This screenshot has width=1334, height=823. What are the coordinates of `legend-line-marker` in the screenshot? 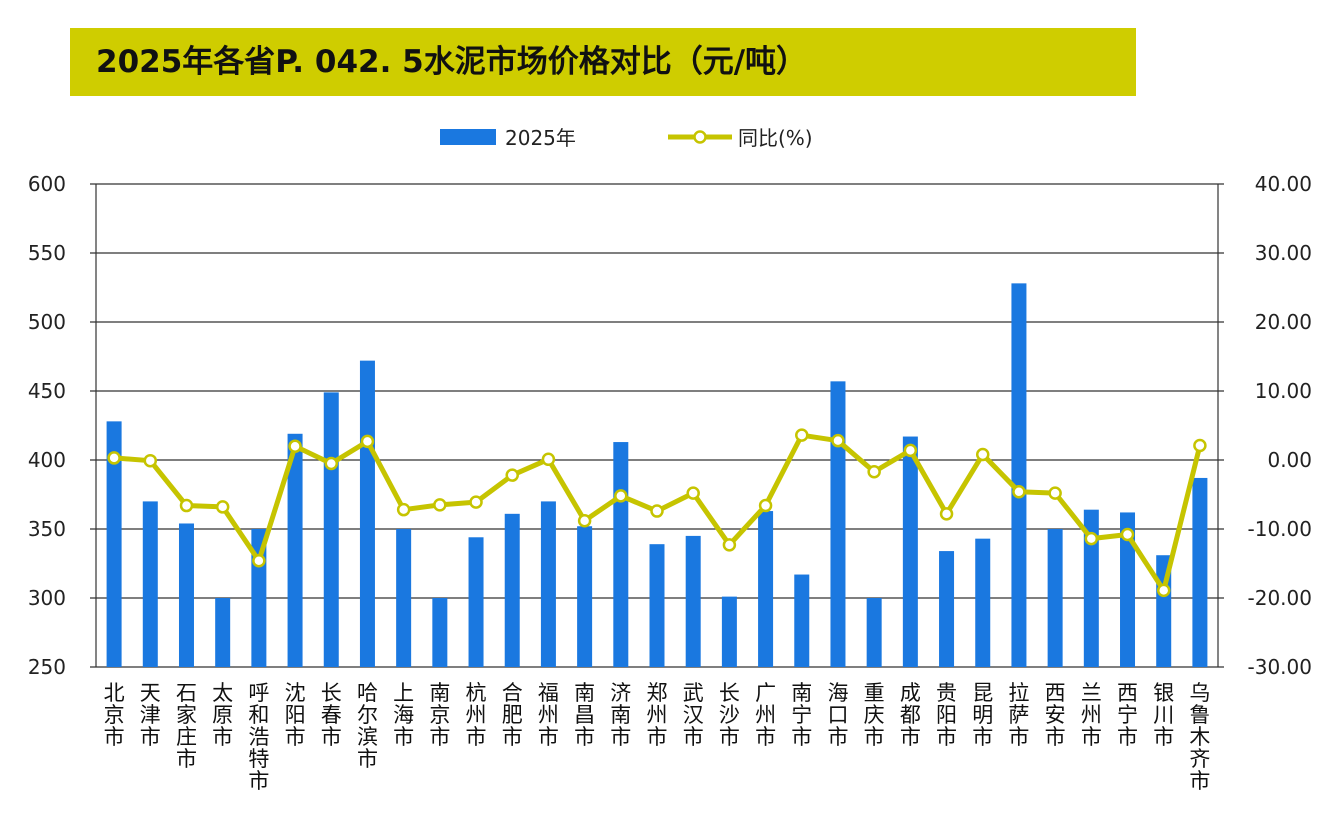 It's located at (700, 137).